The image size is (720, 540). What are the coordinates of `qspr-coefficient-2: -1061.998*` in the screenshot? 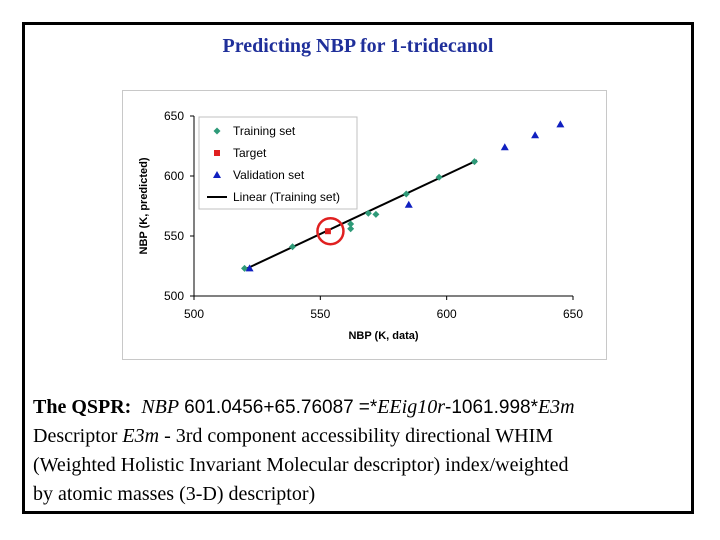 It's located at (491, 407).